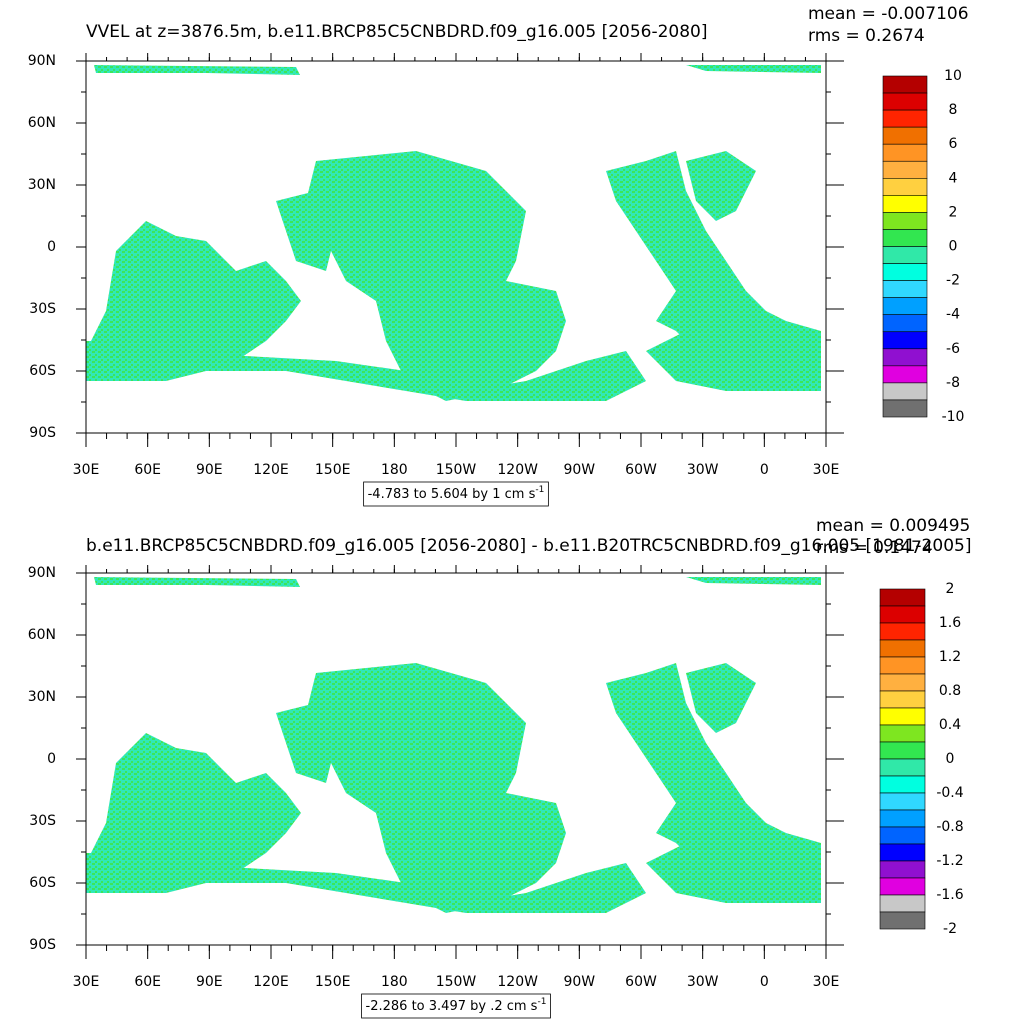 The width and height of the screenshot is (1024, 1024). What do you see at coordinates (949, 895) in the screenshot?
I see `colorbar-label: -1.6` at bounding box center [949, 895].